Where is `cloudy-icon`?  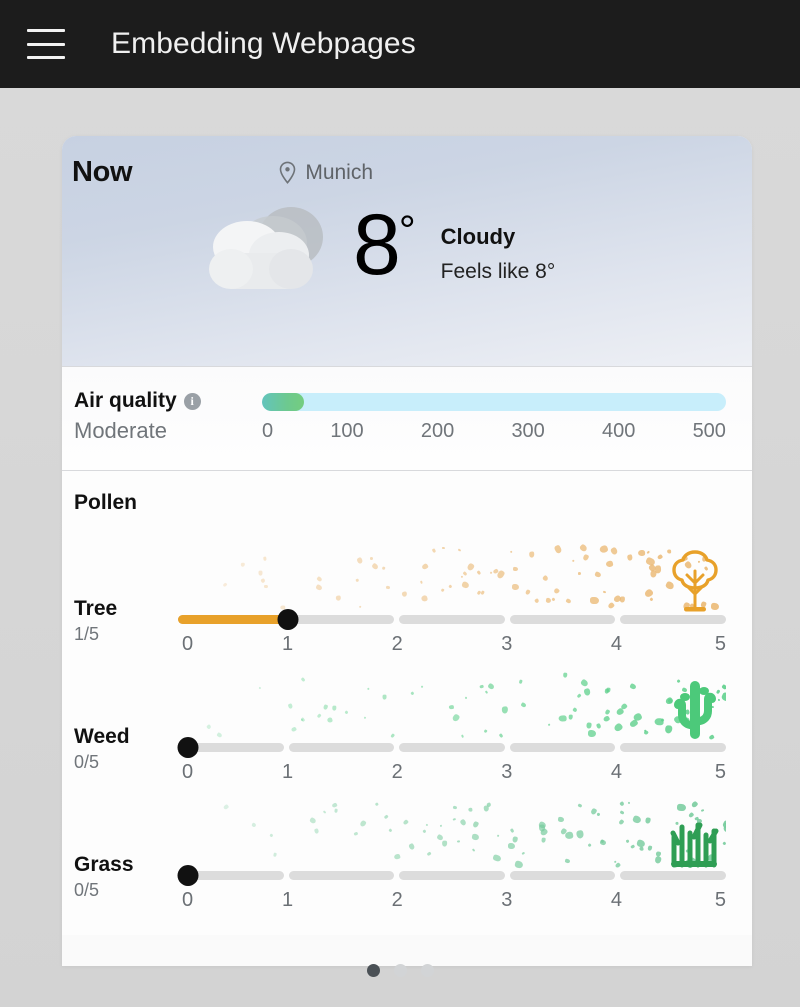
cloudy-icon is located at coordinates (267, 250).